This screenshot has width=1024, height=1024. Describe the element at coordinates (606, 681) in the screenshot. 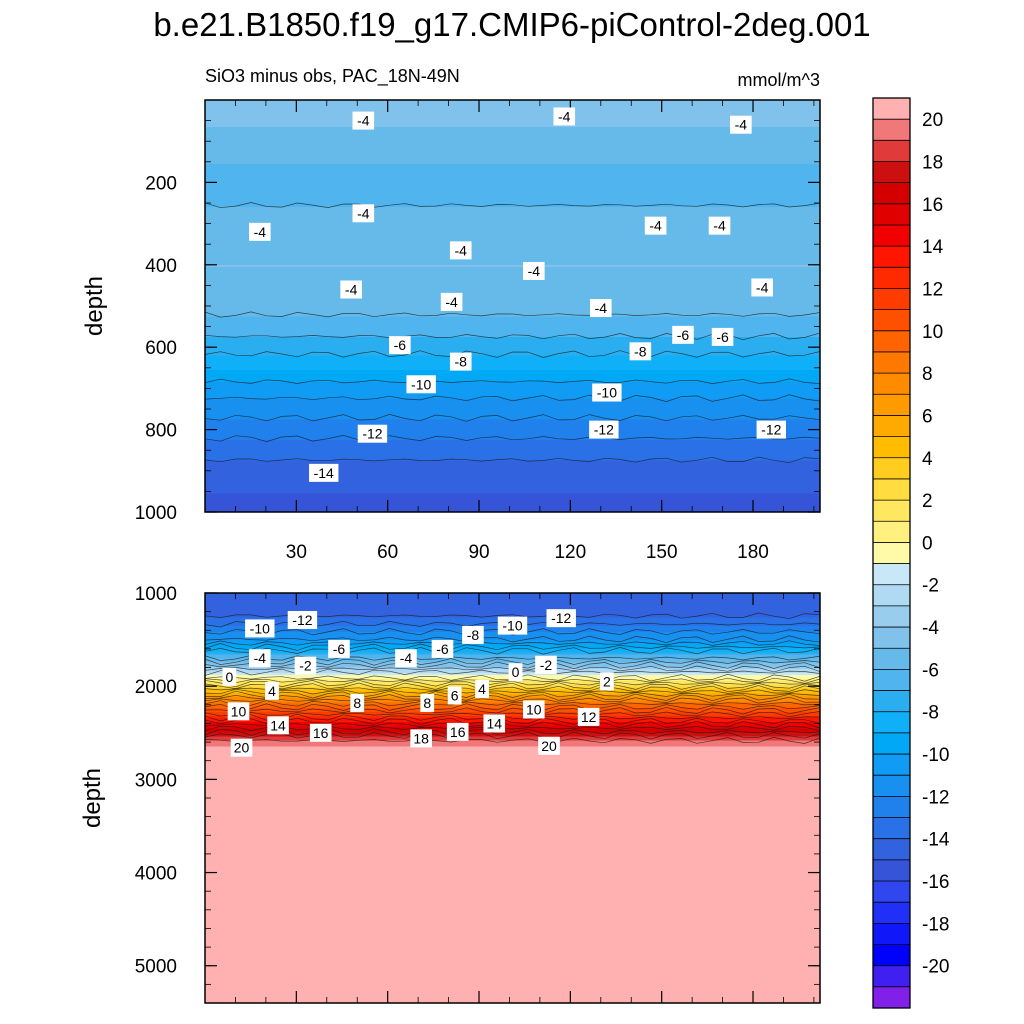

I see `contour-label: 2` at that location.